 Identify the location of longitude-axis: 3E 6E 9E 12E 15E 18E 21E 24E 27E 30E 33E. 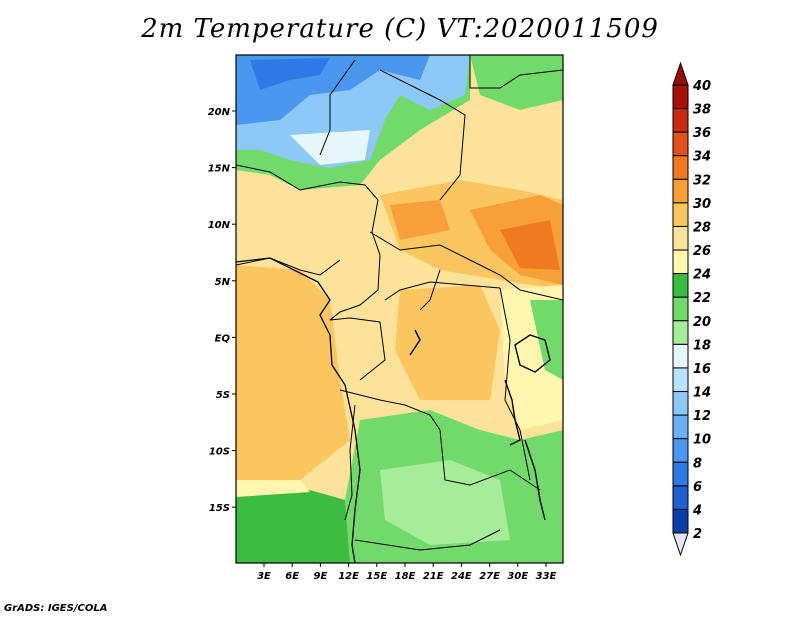
(407, 572).